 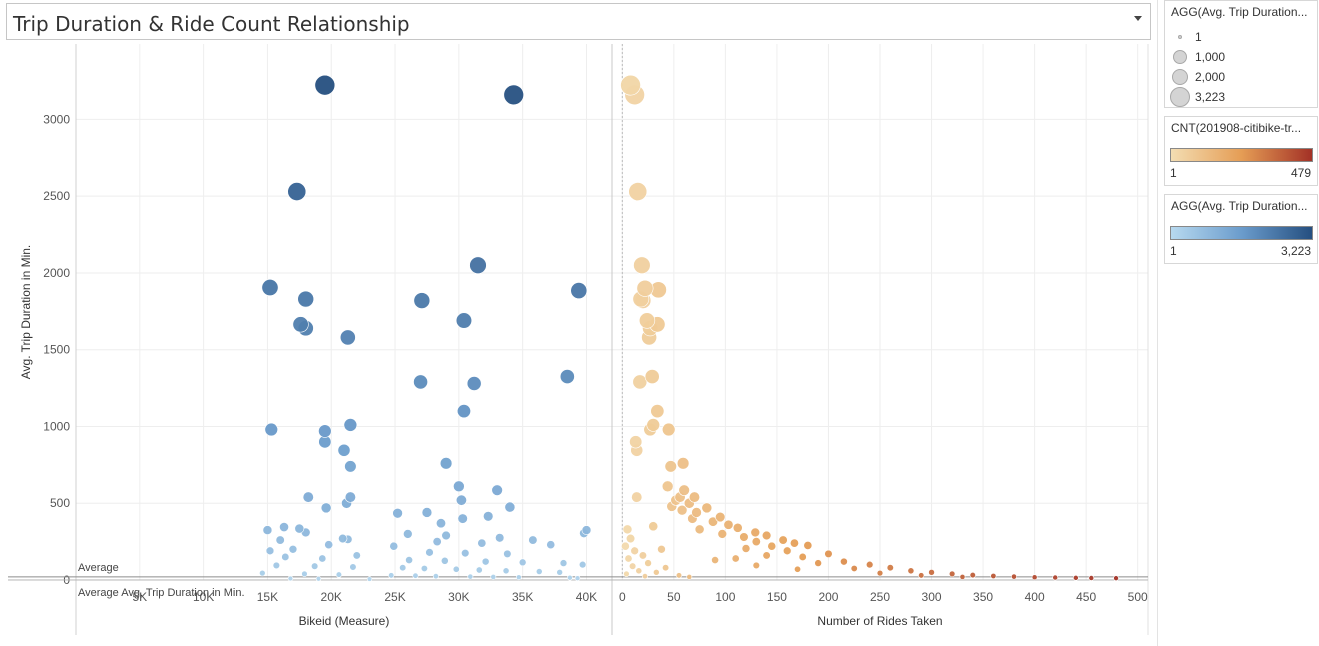 What do you see at coordinates (578, 21) in the screenshot?
I see `title-dropdown: Trip Duration & Ride Count Relationship` at bounding box center [578, 21].